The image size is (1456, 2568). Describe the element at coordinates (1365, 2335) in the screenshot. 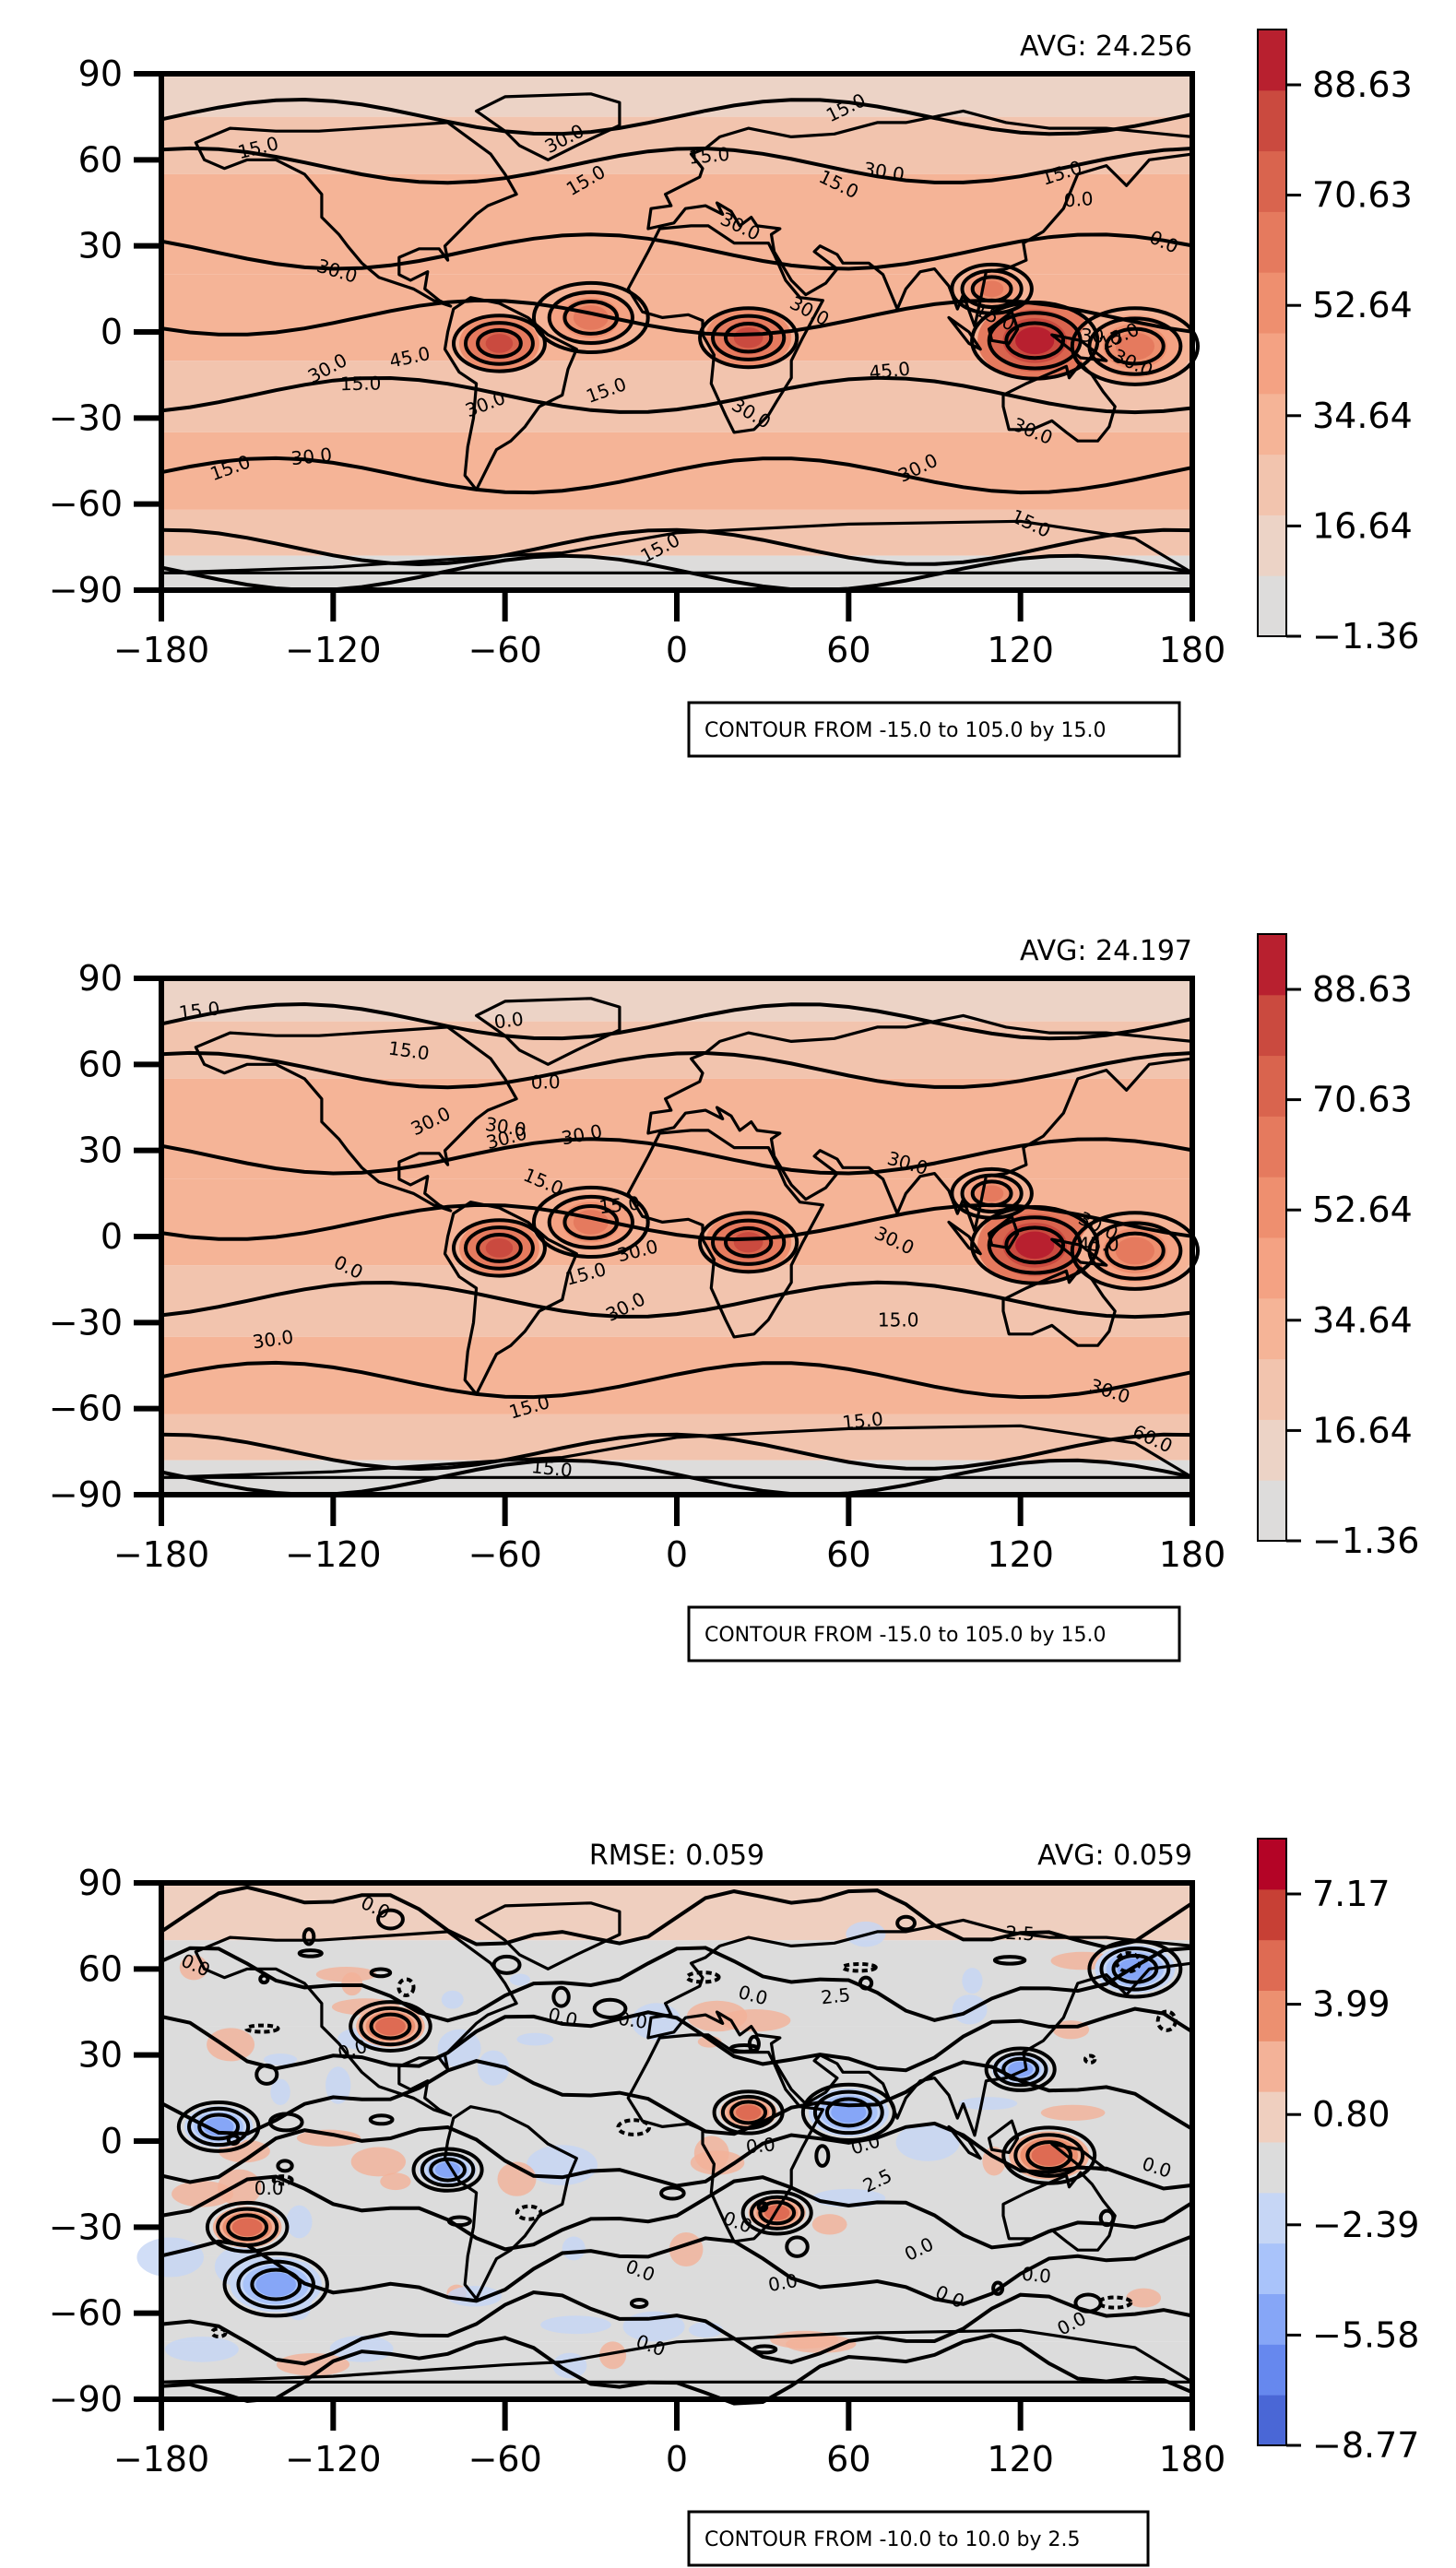

I see `colorbar-tick-label: −5.58` at that location.